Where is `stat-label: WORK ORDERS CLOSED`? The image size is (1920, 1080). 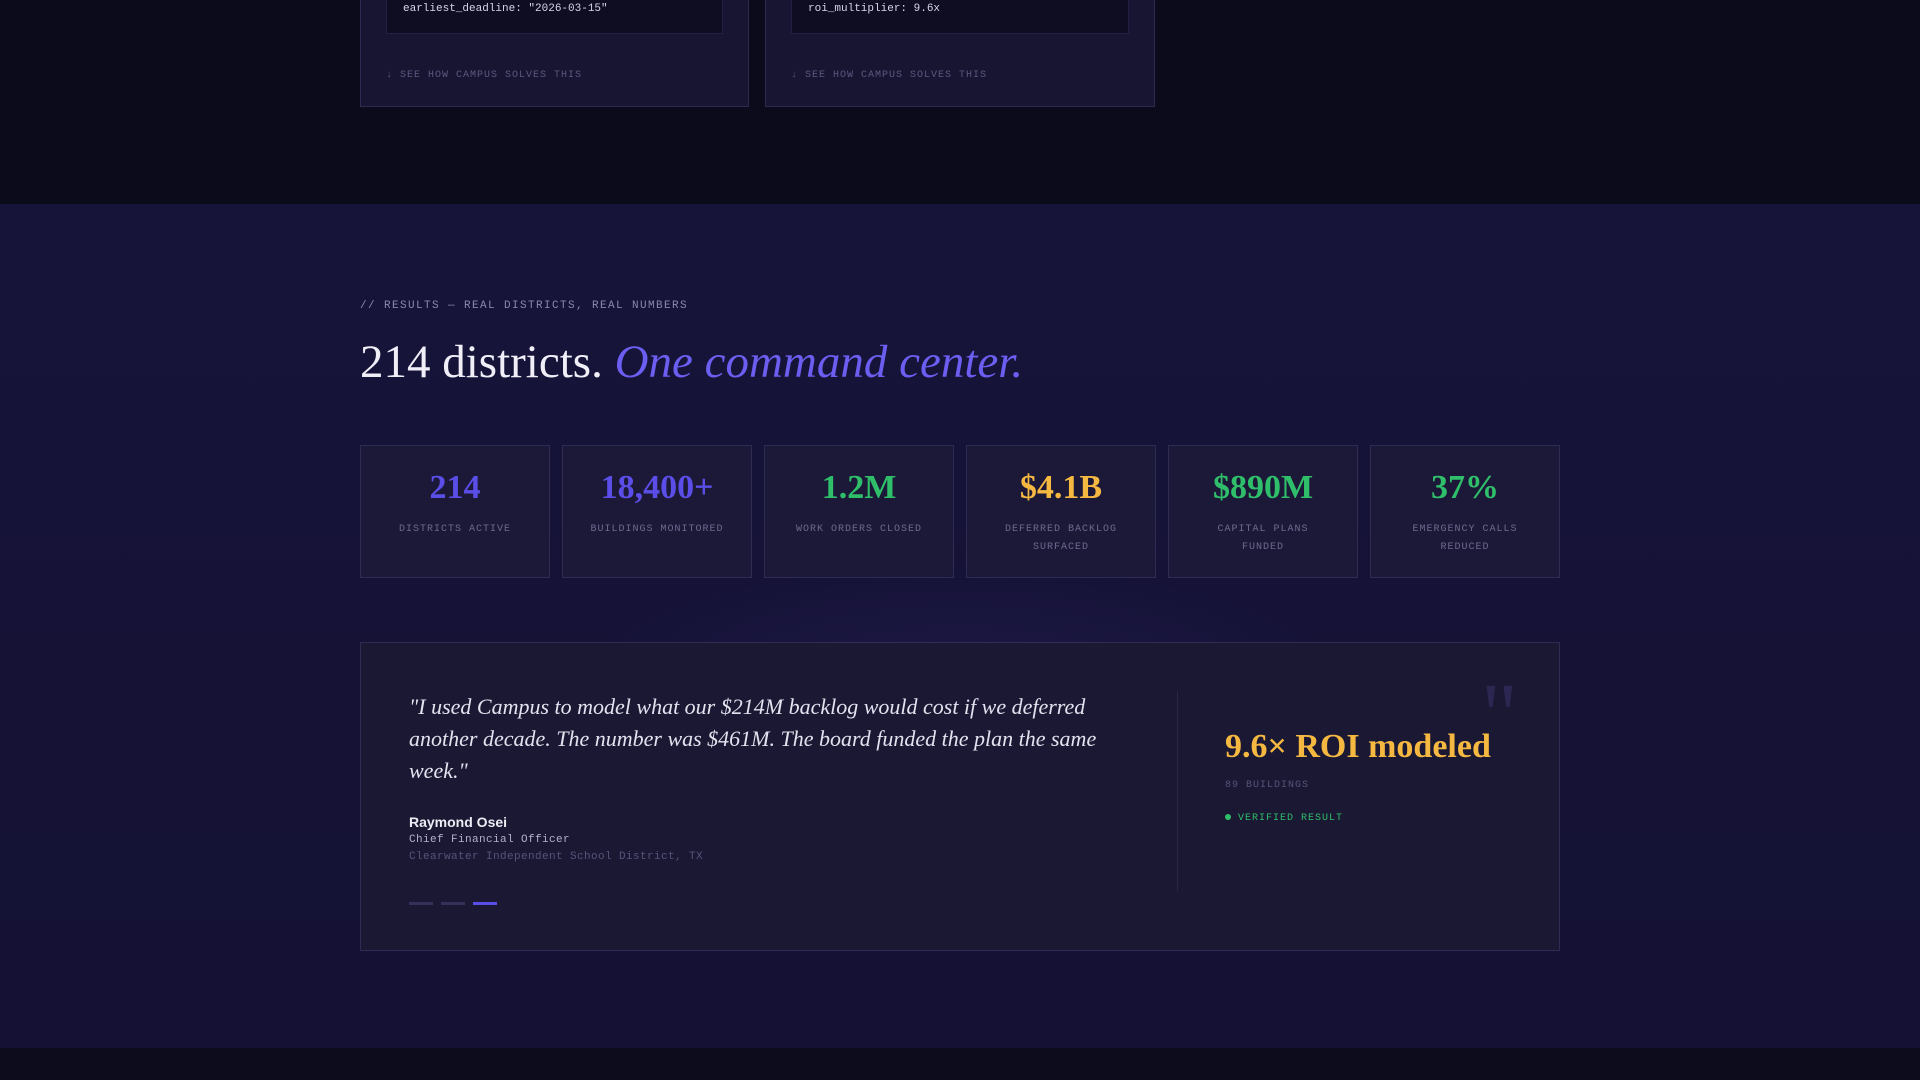 stat-label: WORK ORDERS CLOSED is located at coordinates (859, 529).